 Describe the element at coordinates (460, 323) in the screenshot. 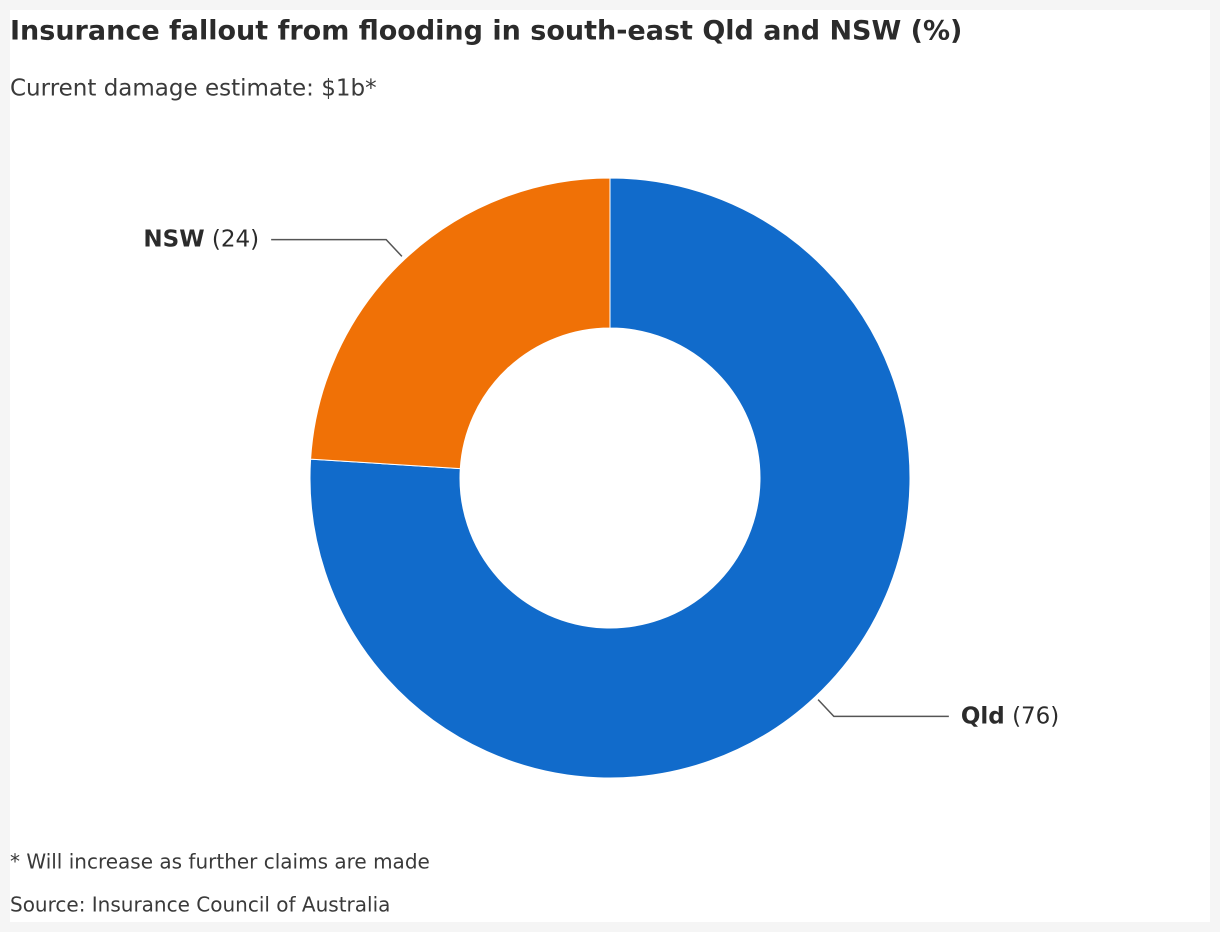

I see `donut-segment` at that location.